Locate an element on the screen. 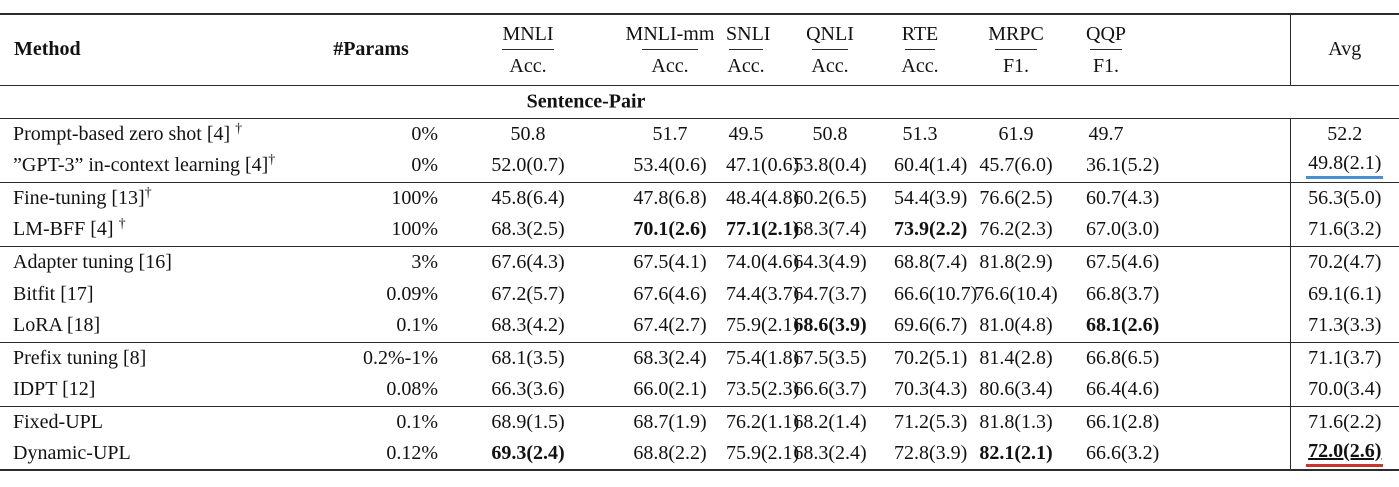 This screenshot has width=1399, height=487. value-cell: 60.7(4.3) is located at coordinates (1122, 197).